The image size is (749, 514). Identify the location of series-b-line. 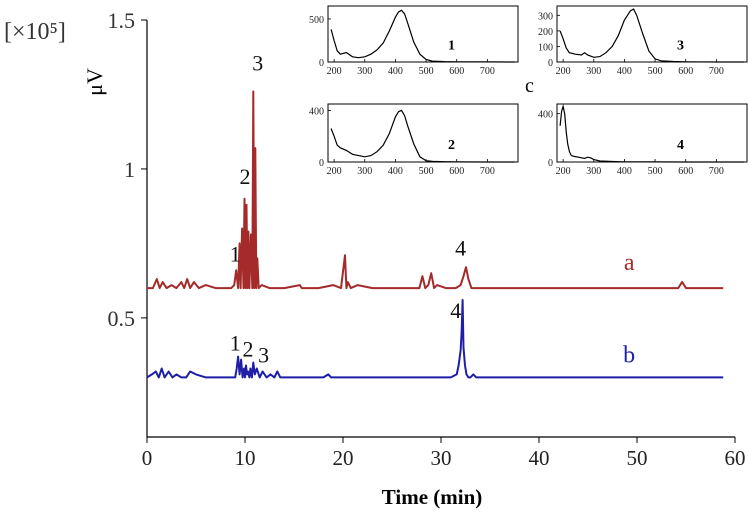
(435, 339).